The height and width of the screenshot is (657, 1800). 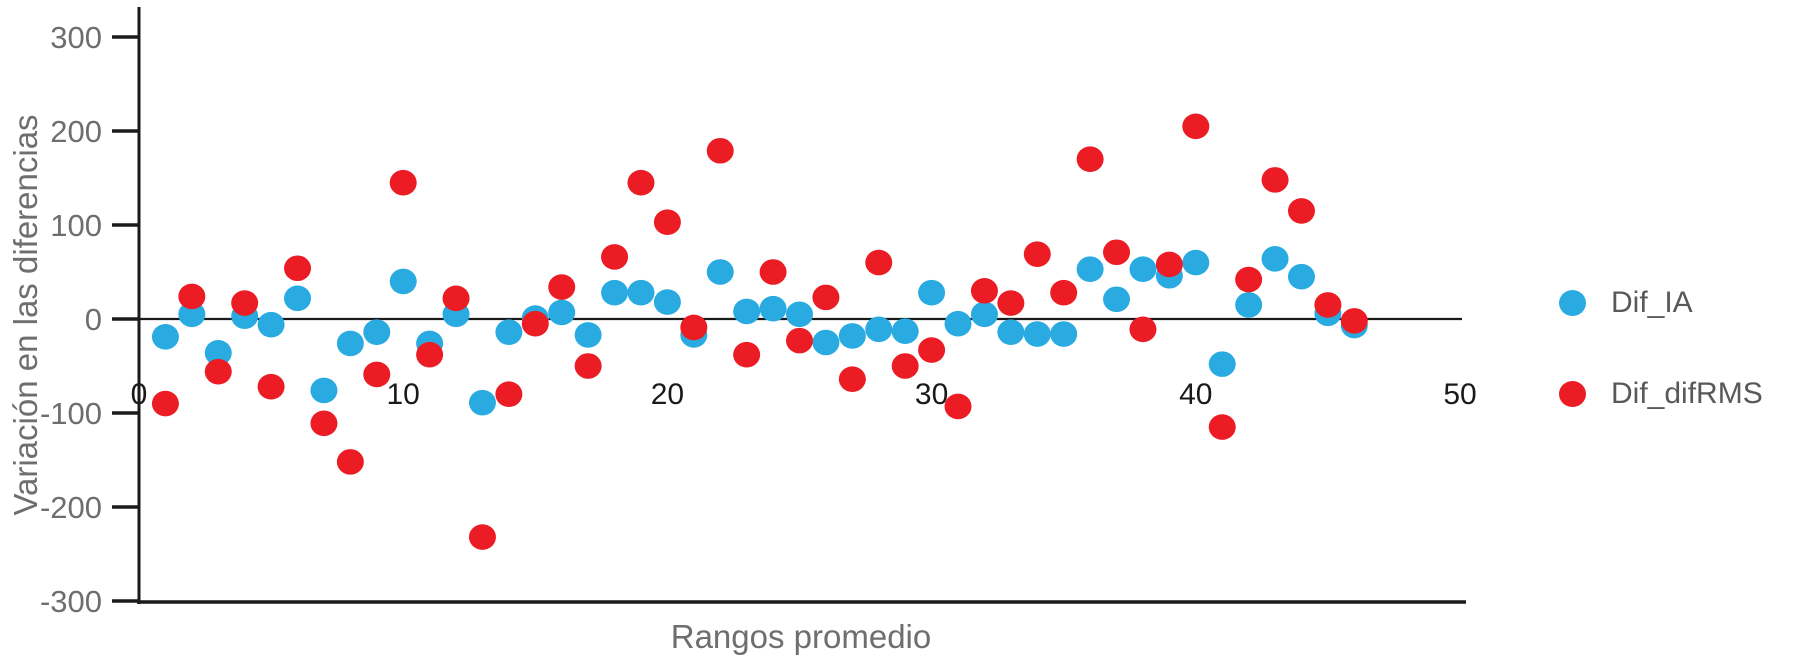 I want to click on y-tick-label: 200, so click(x=76, y=131).